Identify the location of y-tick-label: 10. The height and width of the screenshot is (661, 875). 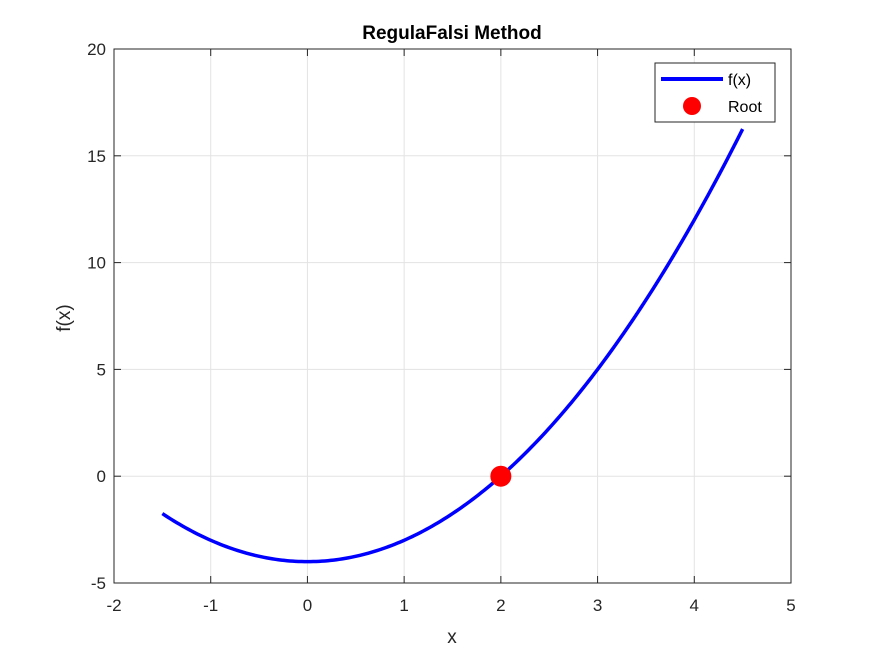
(96, 263).